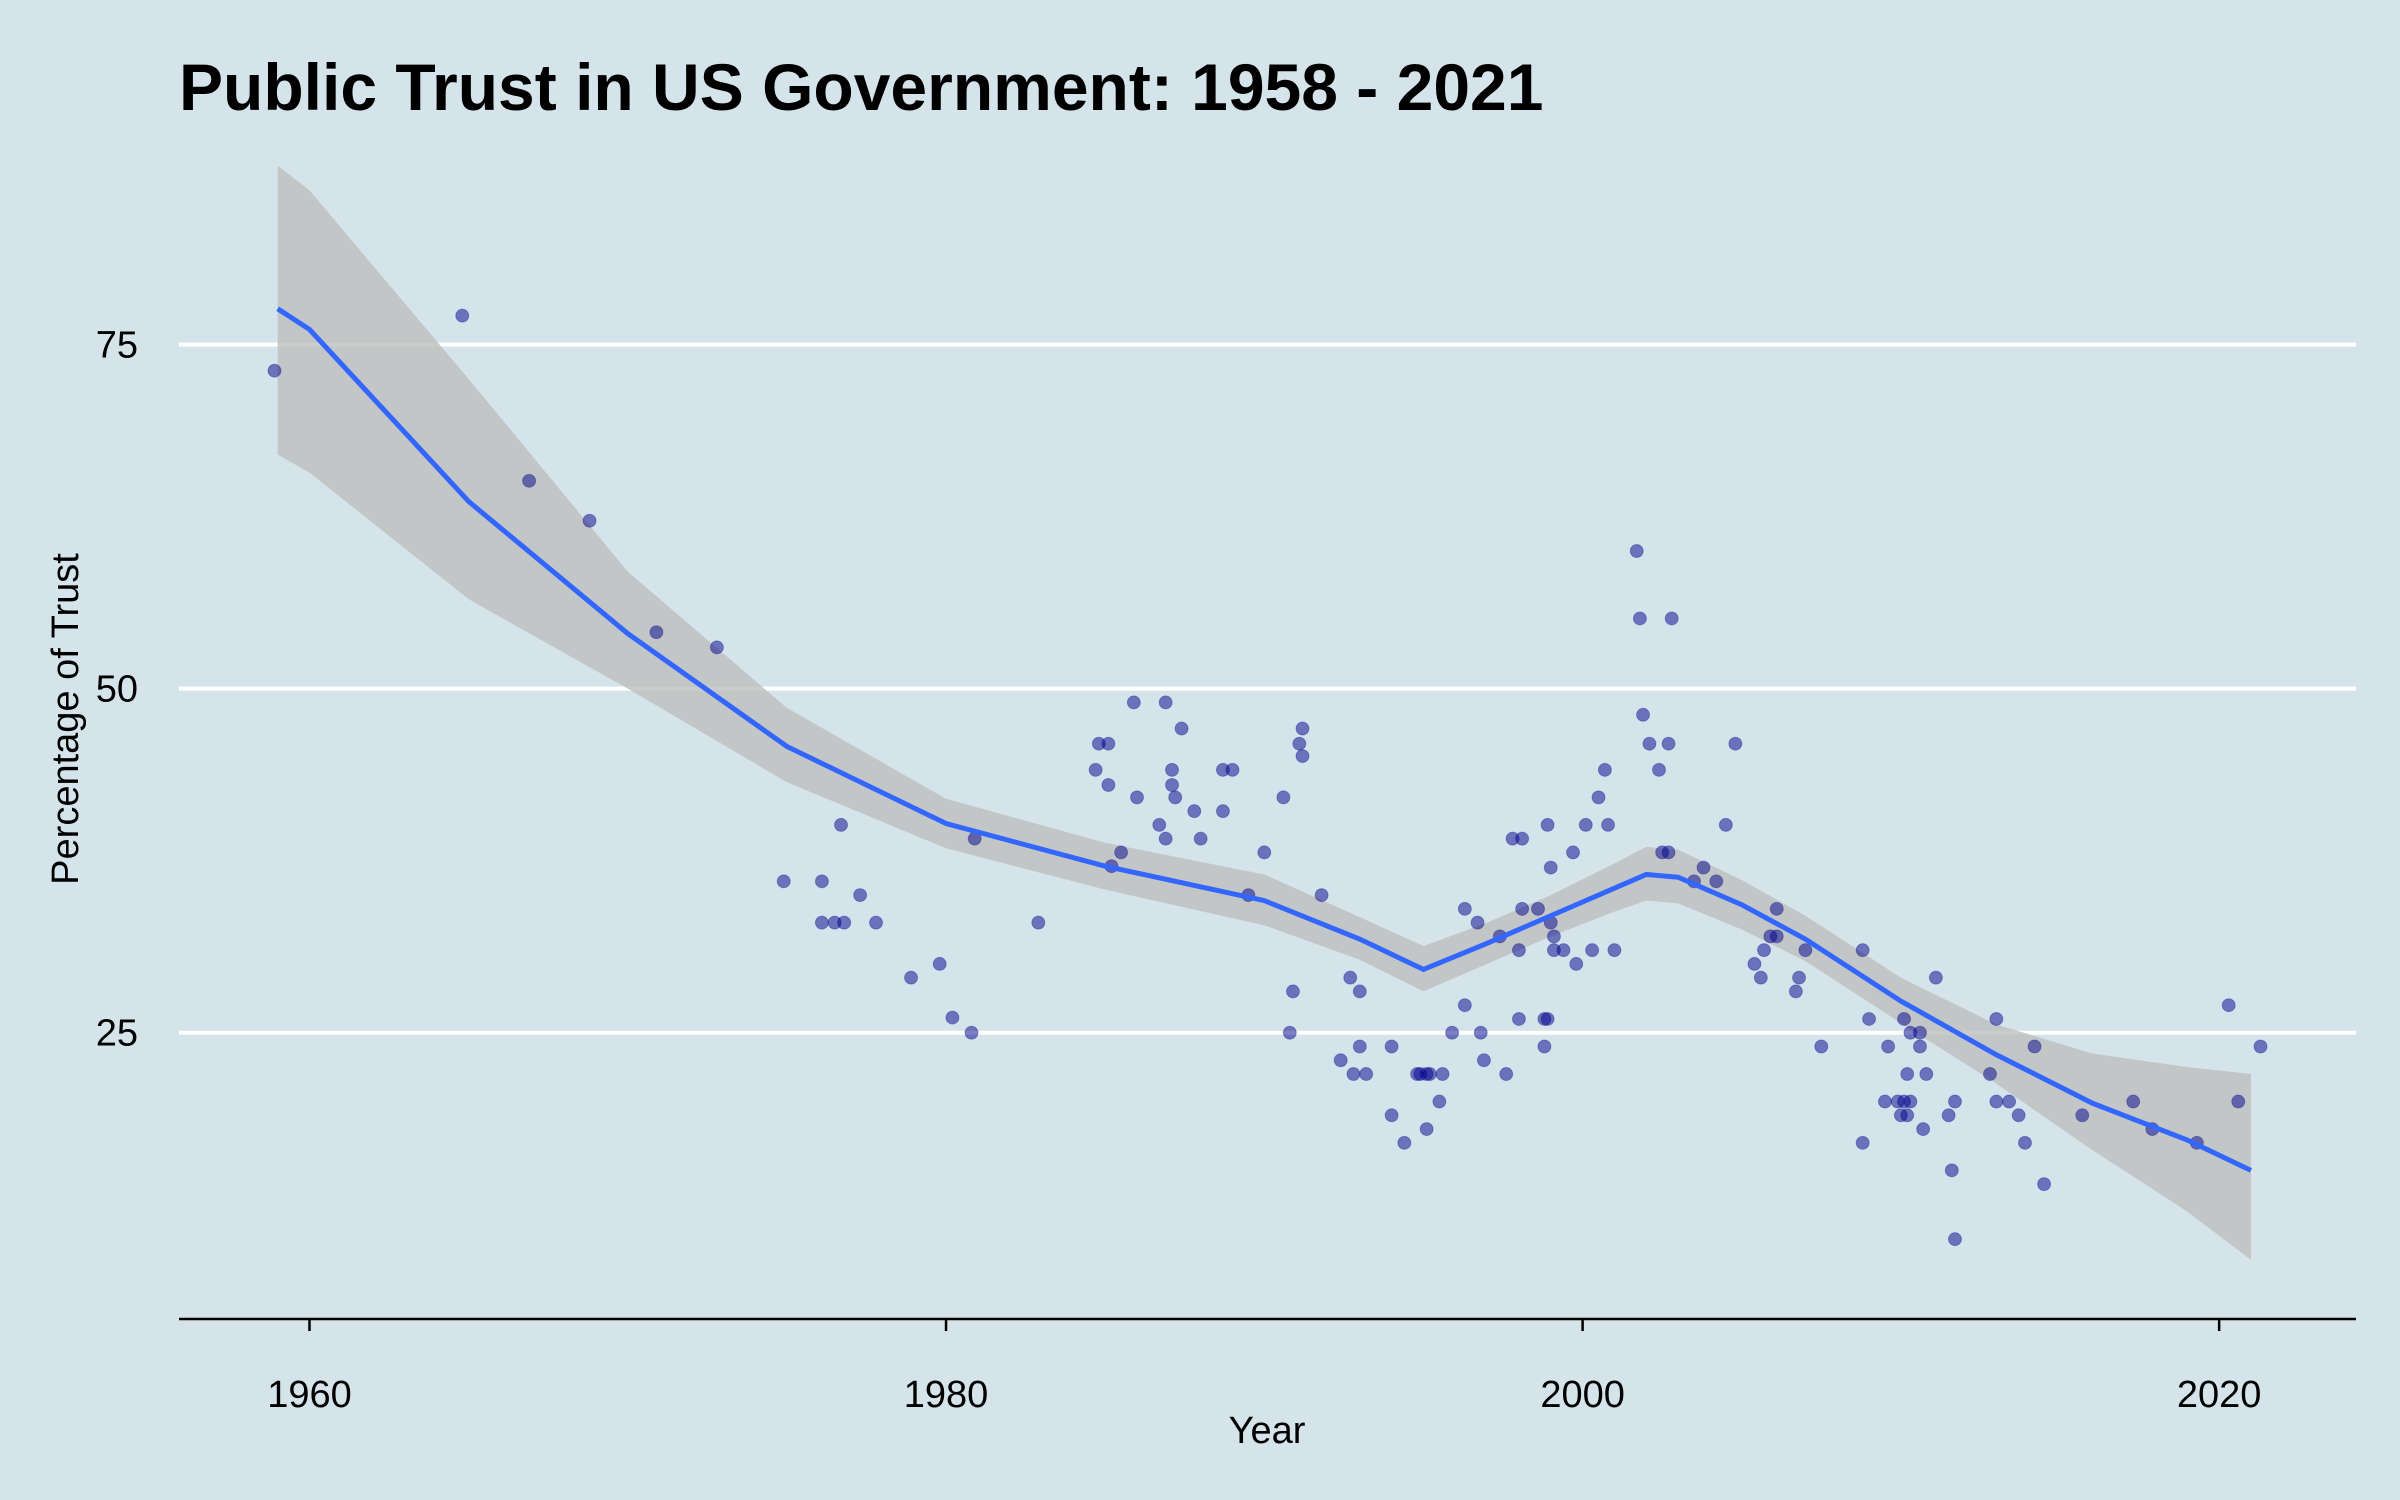 Image resolution: width=2400 pixels, height=1500 pixels. I want to click on y-tick-label: 50, so click(117, 690).